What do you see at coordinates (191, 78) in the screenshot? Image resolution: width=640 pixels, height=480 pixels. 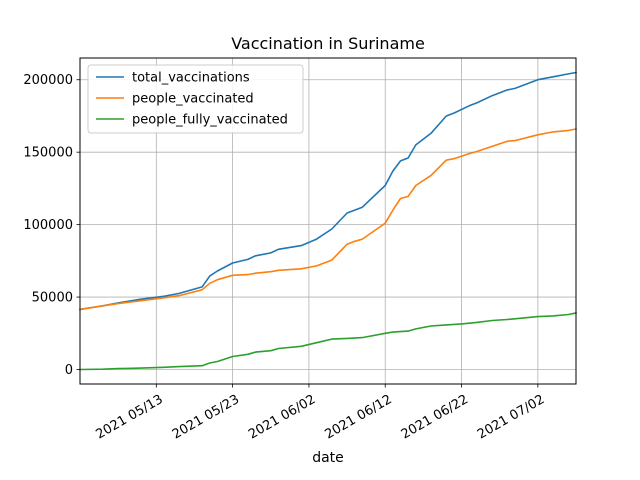 I see `legend-label: total_vaccinations` at bounding box center [191, 78].